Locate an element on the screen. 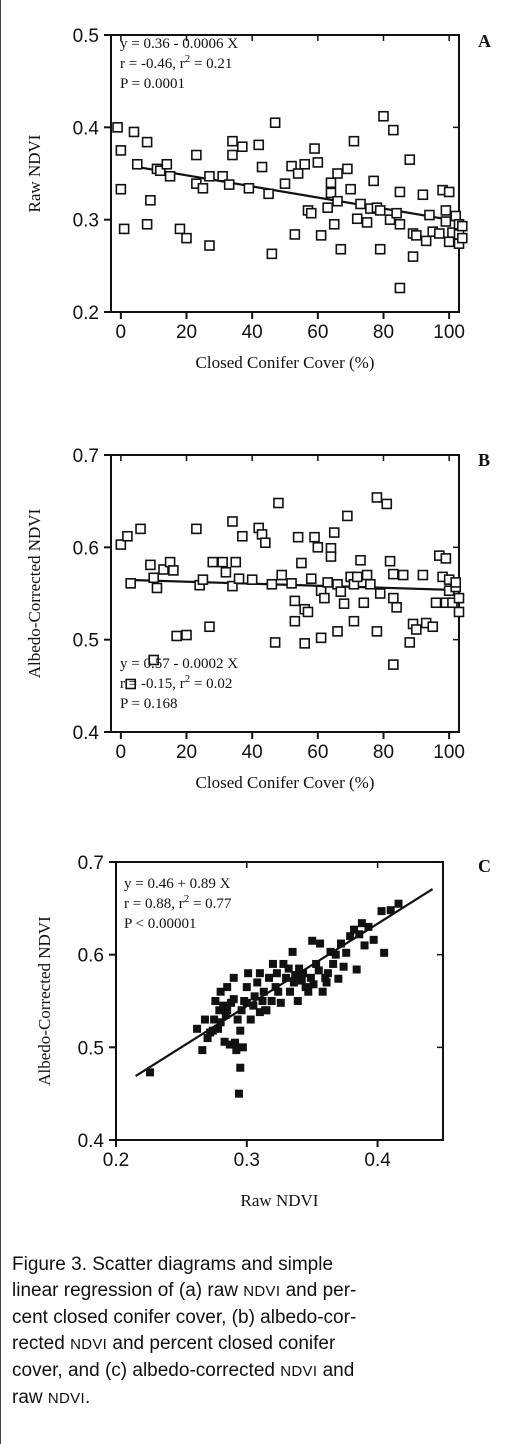 Image resolution: width=506 pixels, height=1444 pixels. x-axis-label: Closed Conifer Cover (%) is located at coordinates (285, 782).